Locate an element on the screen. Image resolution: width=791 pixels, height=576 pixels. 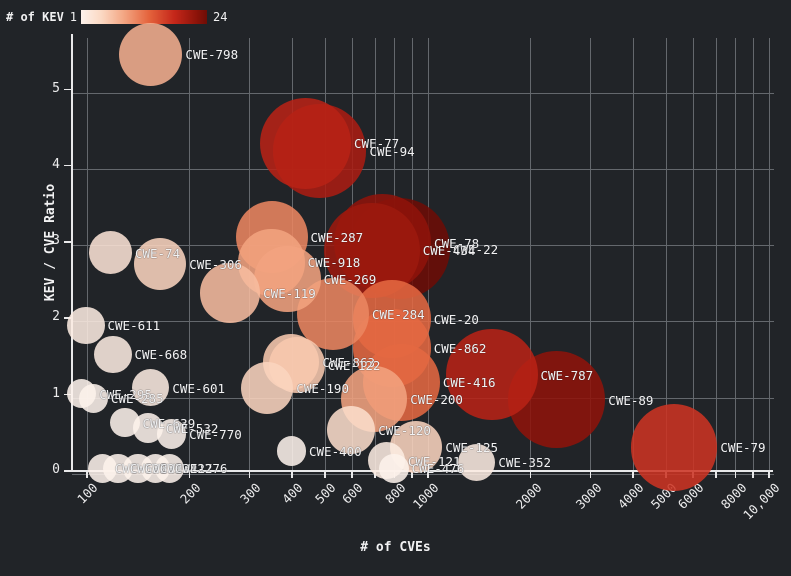
bubble-label: CWE-522 is located at coordinates (141, 469).